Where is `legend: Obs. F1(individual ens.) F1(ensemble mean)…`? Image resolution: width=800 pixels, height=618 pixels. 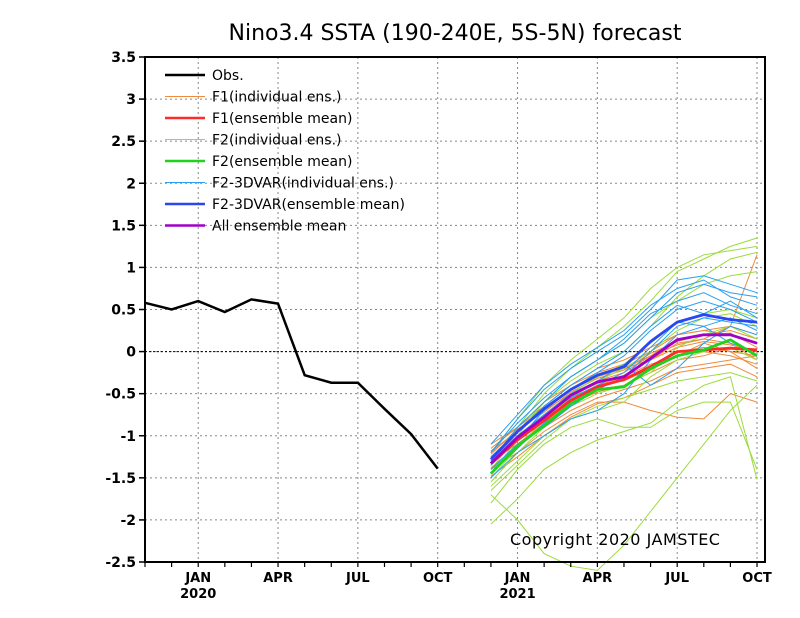
legend: Obs. F1(individual ens.) F1(ensemble mean)… is located at coordinates (285, 151).